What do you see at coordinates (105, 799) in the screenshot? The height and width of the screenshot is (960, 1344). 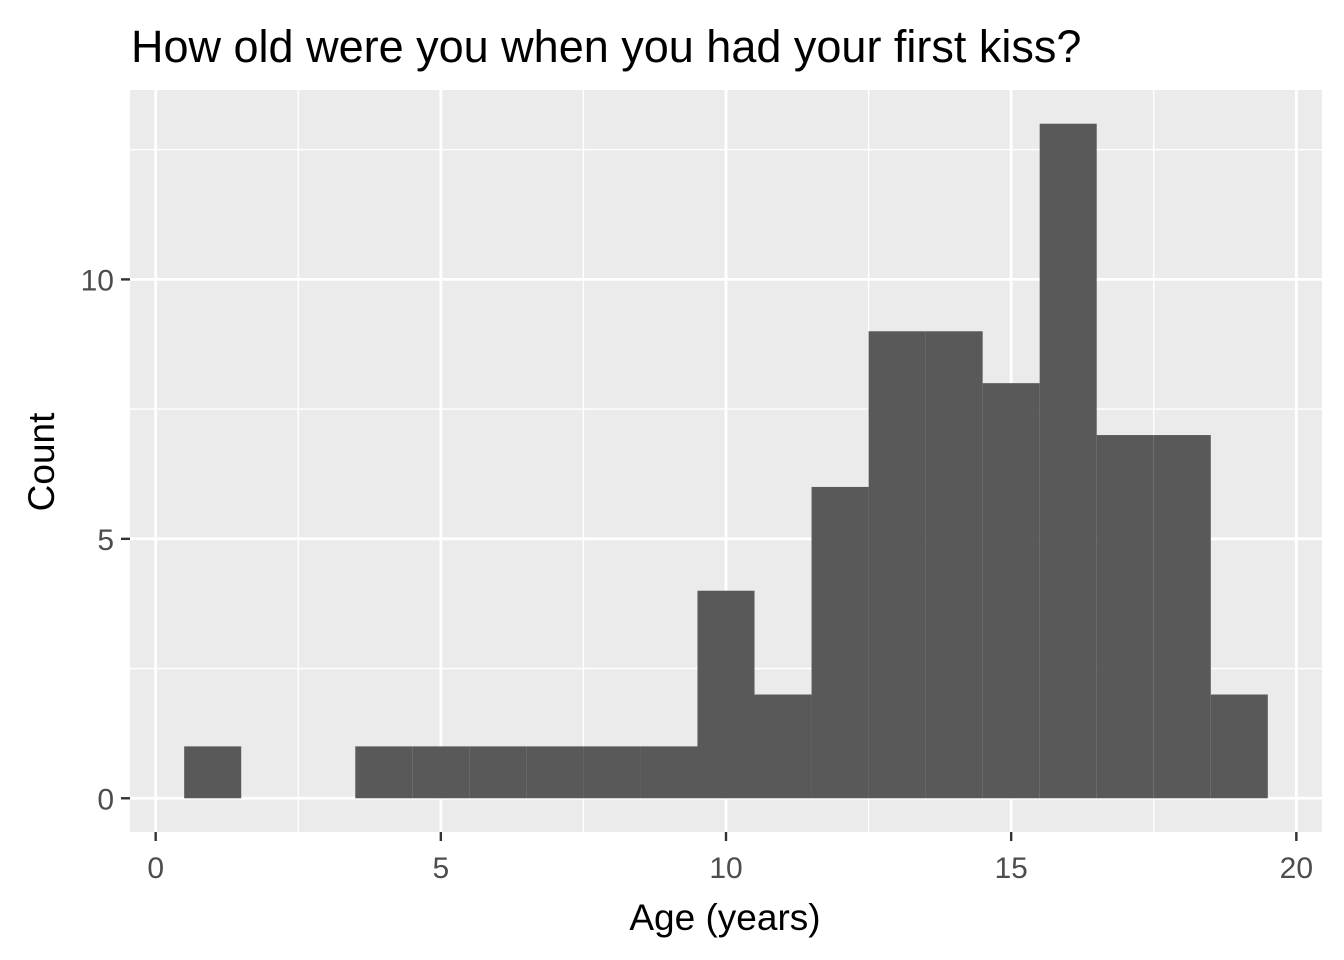 I see `y-tick-label: 0` at bounding box center [105, 799].